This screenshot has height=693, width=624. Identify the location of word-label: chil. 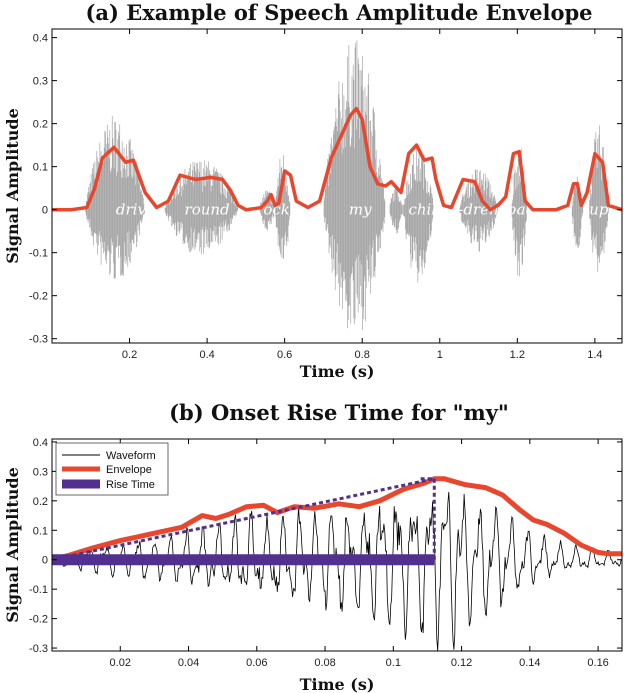
(422, 210).